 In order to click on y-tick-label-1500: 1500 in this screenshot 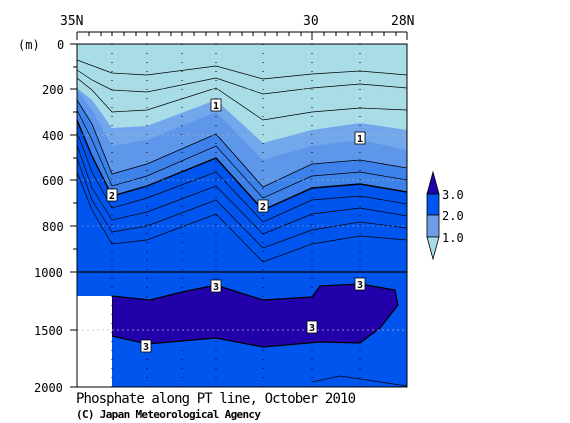, I will do `click(48, 331)`.